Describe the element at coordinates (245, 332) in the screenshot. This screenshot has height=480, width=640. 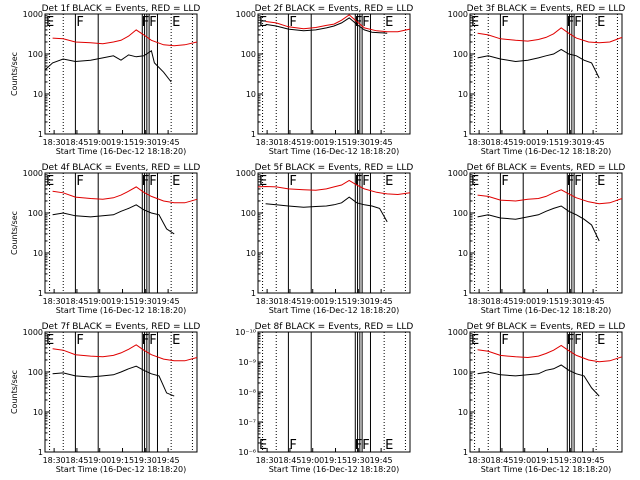
I see `y-tick-label: 10⁻¹⁰` at that location.